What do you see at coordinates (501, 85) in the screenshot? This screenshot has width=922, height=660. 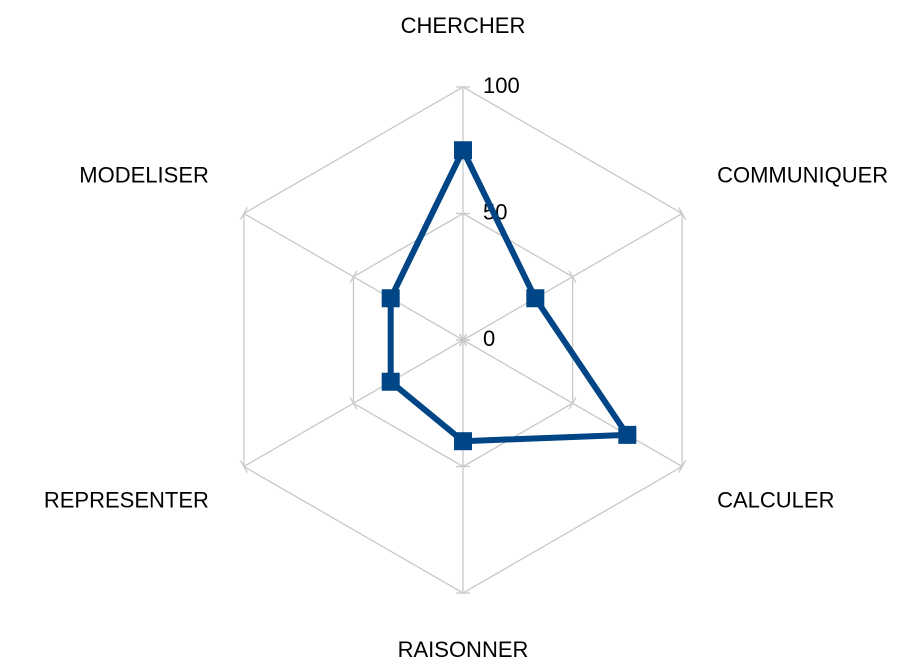 I see `tick-label: 100` at bounding box center [501, 85].